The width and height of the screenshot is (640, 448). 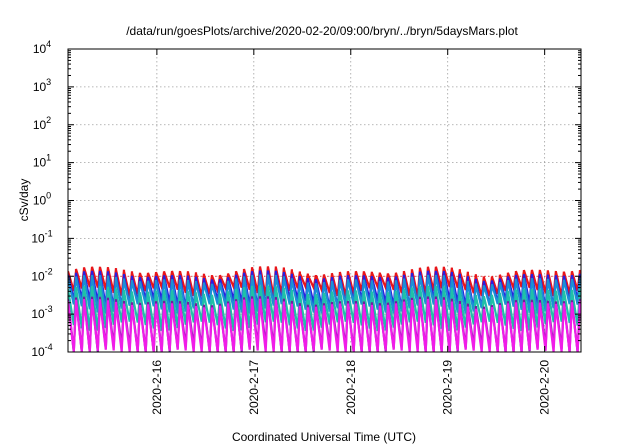 What do you see at coordinates (42, 85) in the screenshot?
I see `y-tick-label: 10³` at bounding box center [42, 85].